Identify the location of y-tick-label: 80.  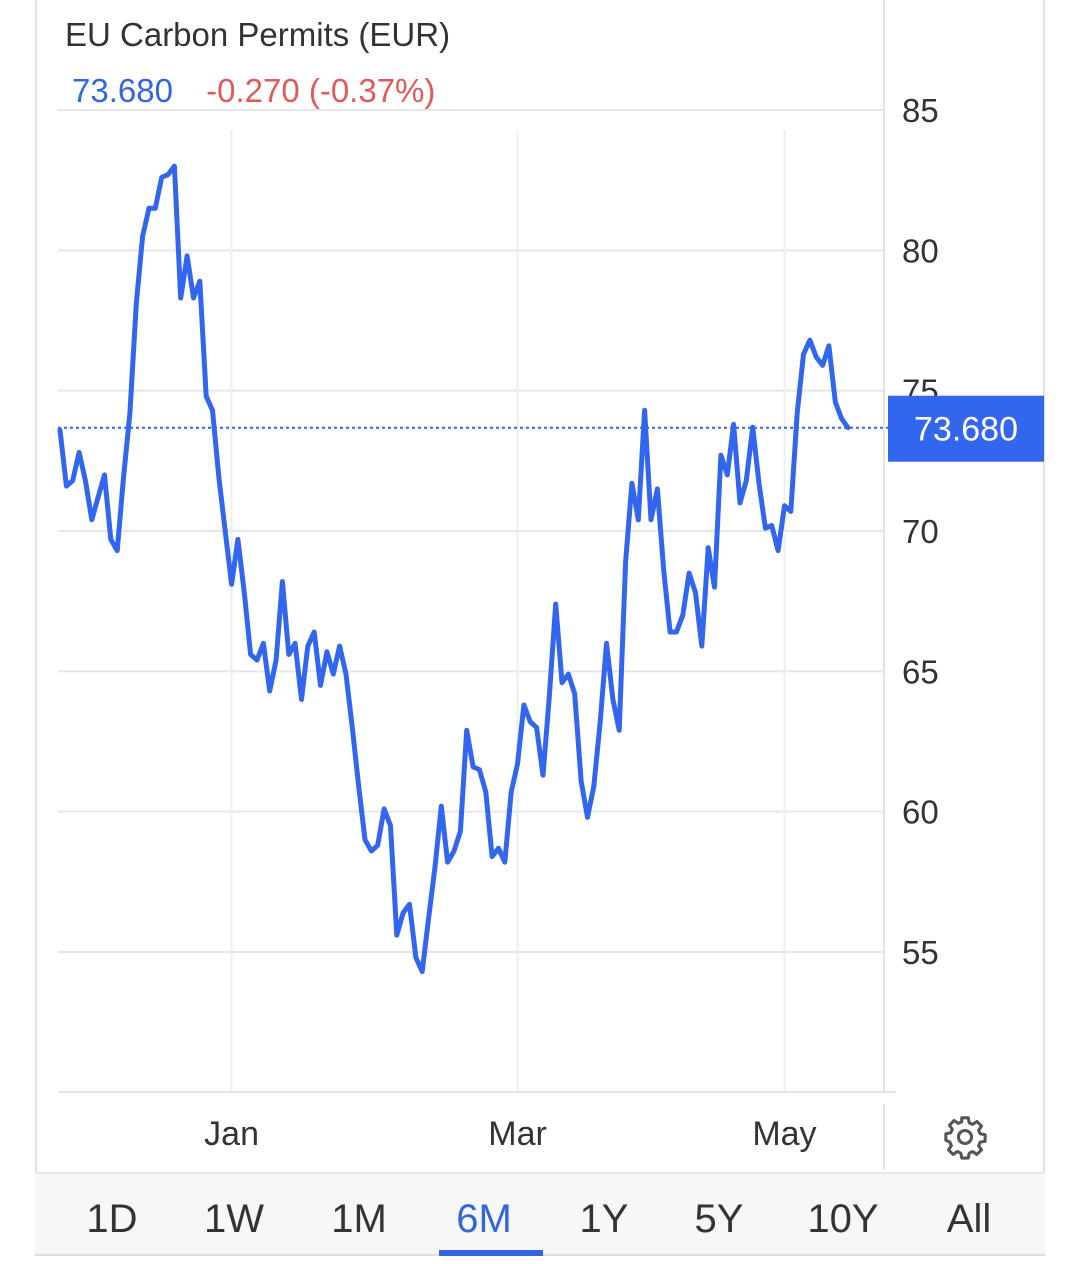
(920, 250).